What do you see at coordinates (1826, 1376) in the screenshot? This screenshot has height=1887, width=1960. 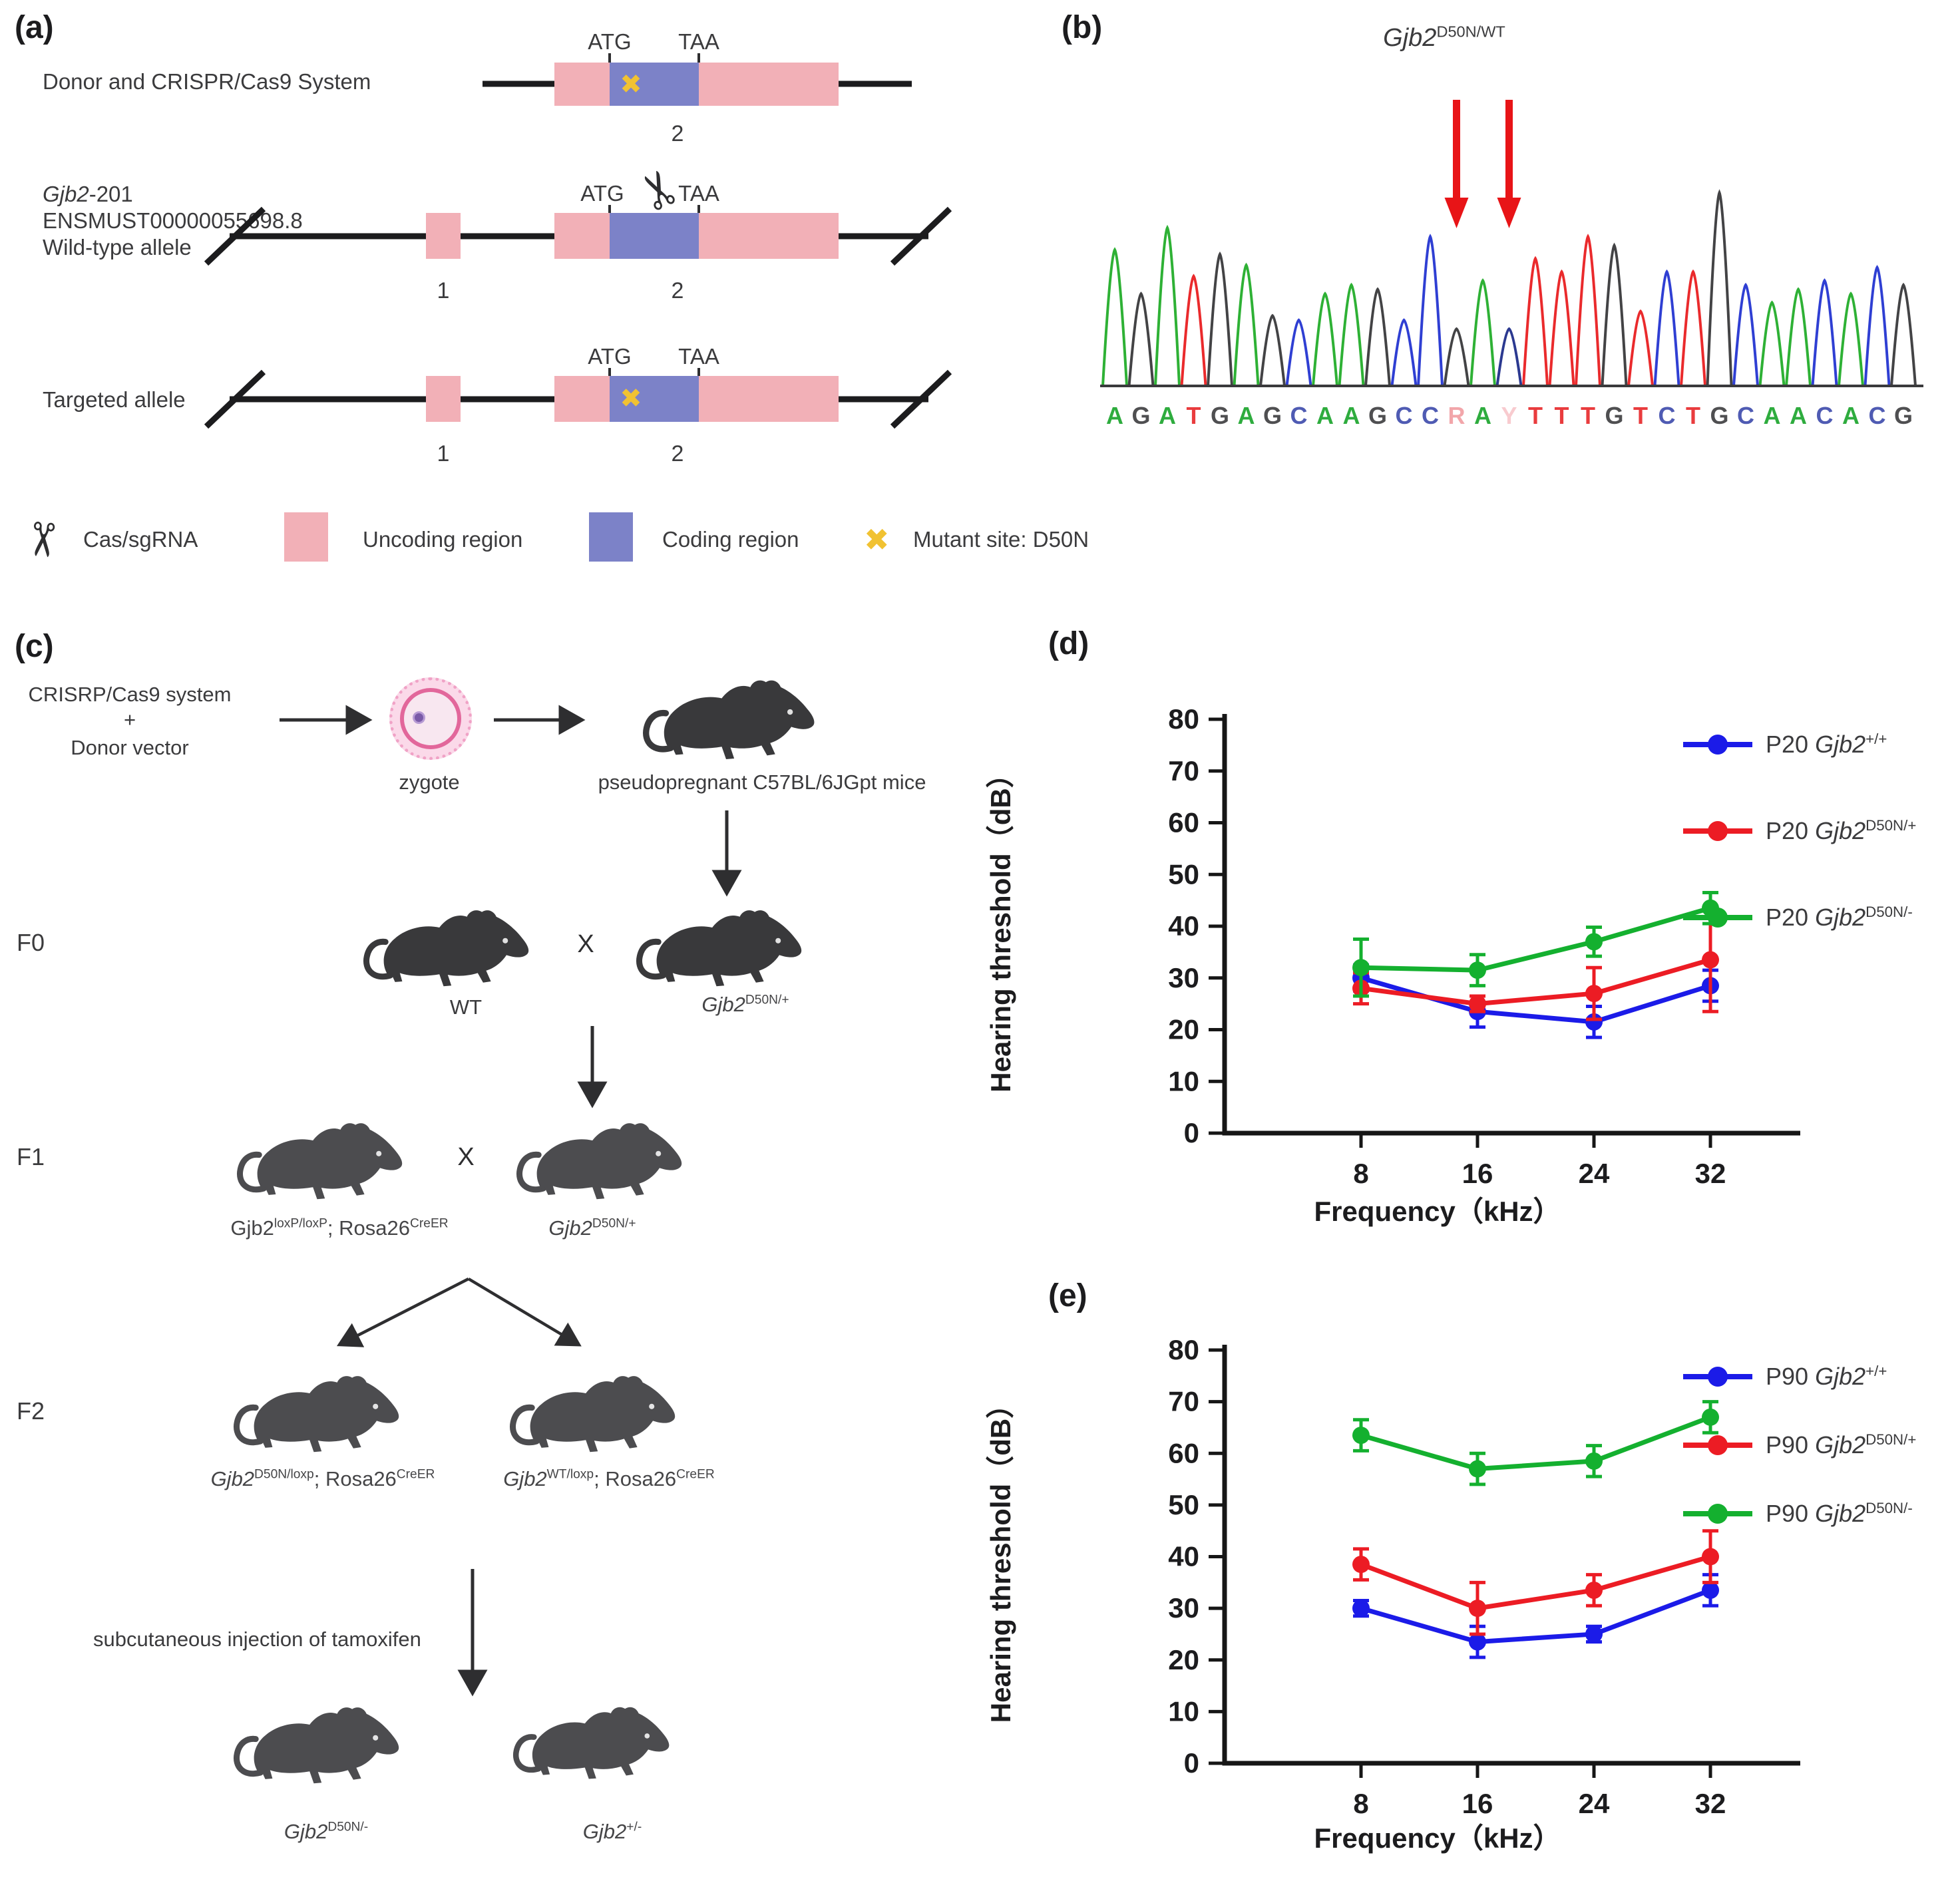 I see `legend-label: P90 Gjb2+/+` at bounding box center [1826, 1376].